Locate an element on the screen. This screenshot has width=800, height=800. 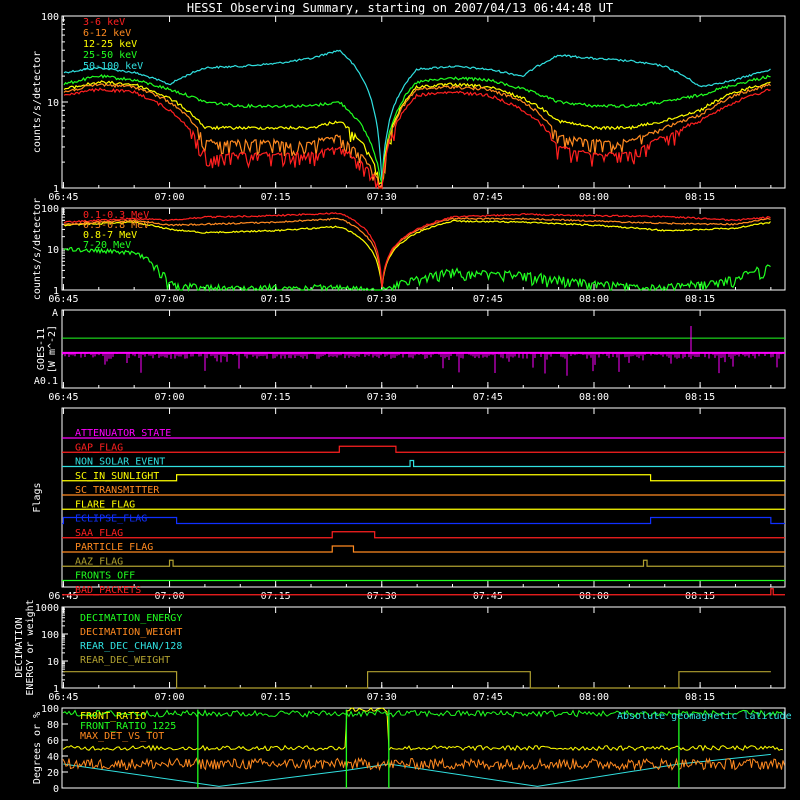
y-tick-label: 1000 is located at coordinates (47, 608).